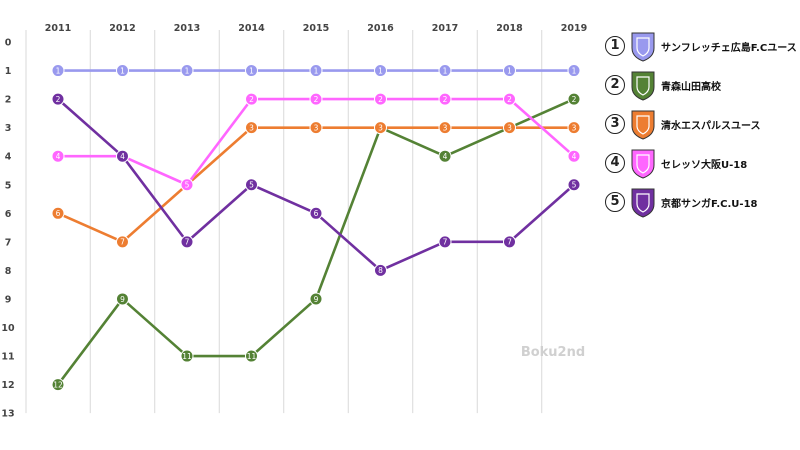 The width and height of the screenshot is (800, 450). What do you see at coordinates (709, 204) in the screenshot?
I see `legend-label: 京都サンガF.C.U-18` at bounding box center [709, 204].